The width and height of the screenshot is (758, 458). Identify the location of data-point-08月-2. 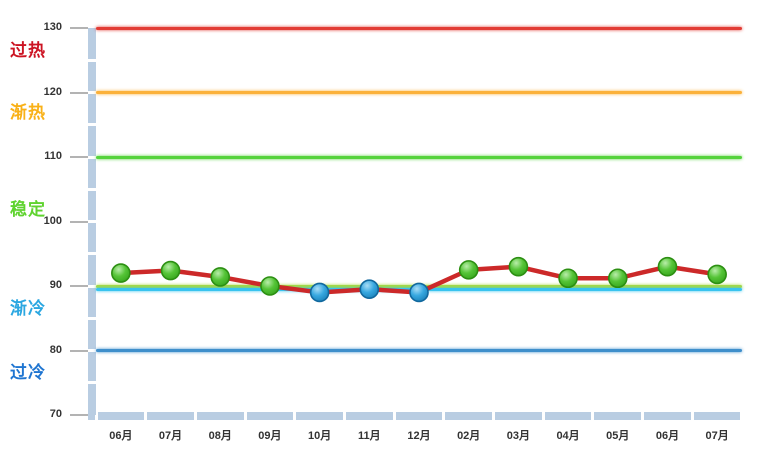
(220, 277).